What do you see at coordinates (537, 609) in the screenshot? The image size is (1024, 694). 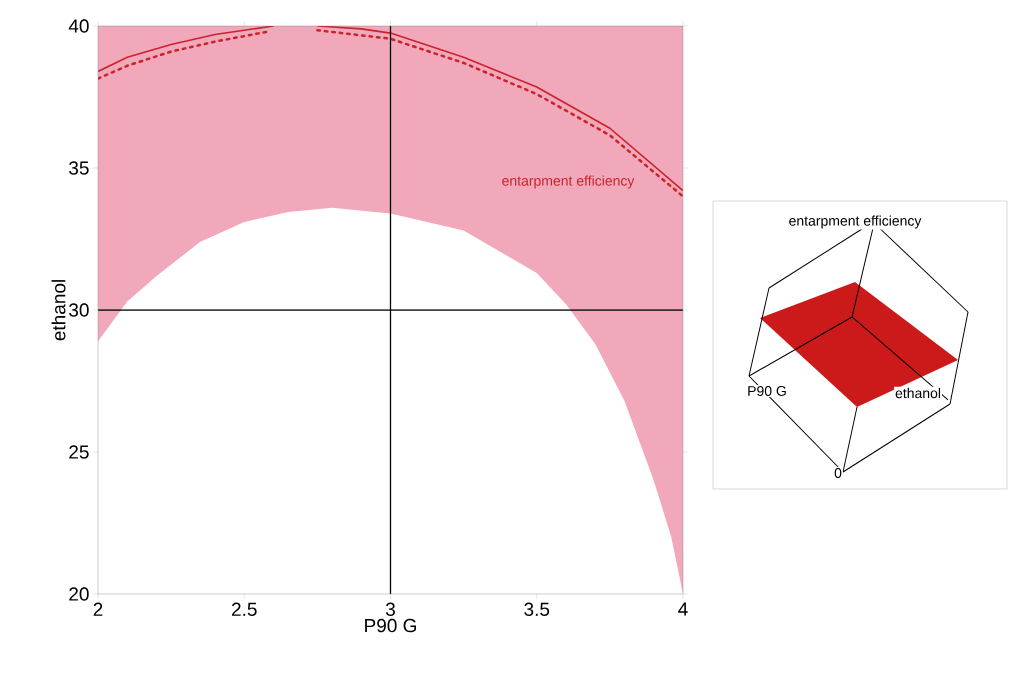 I see `x-tick-label: 3.5` at bounding box center [537, 609].